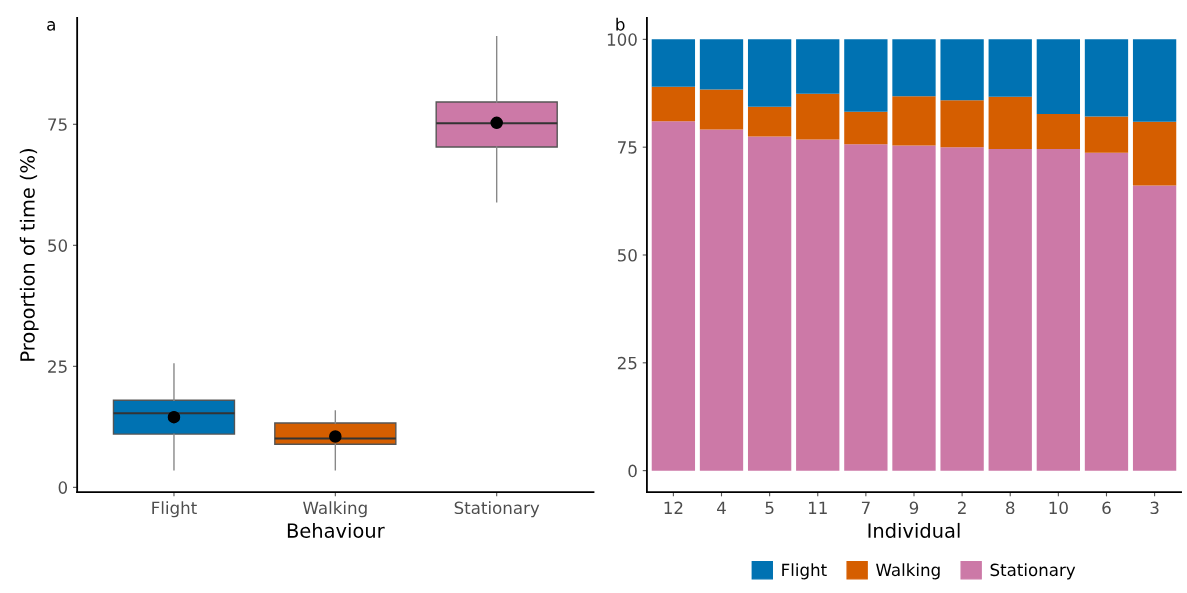  I want to click on x-tick-label: 6, so click(1106, 508).